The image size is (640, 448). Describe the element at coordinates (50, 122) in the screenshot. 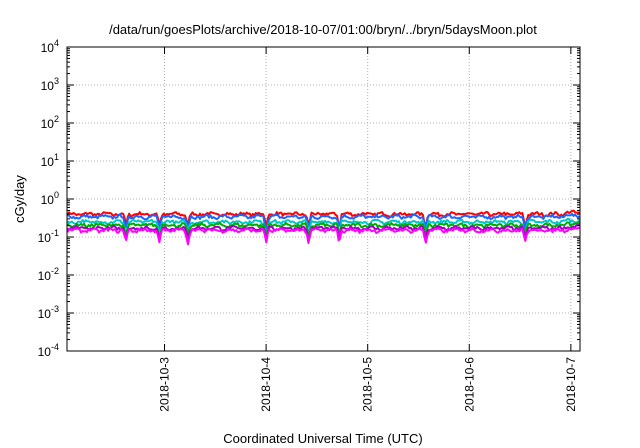

I see `y-tick-label: 10²` at that location.